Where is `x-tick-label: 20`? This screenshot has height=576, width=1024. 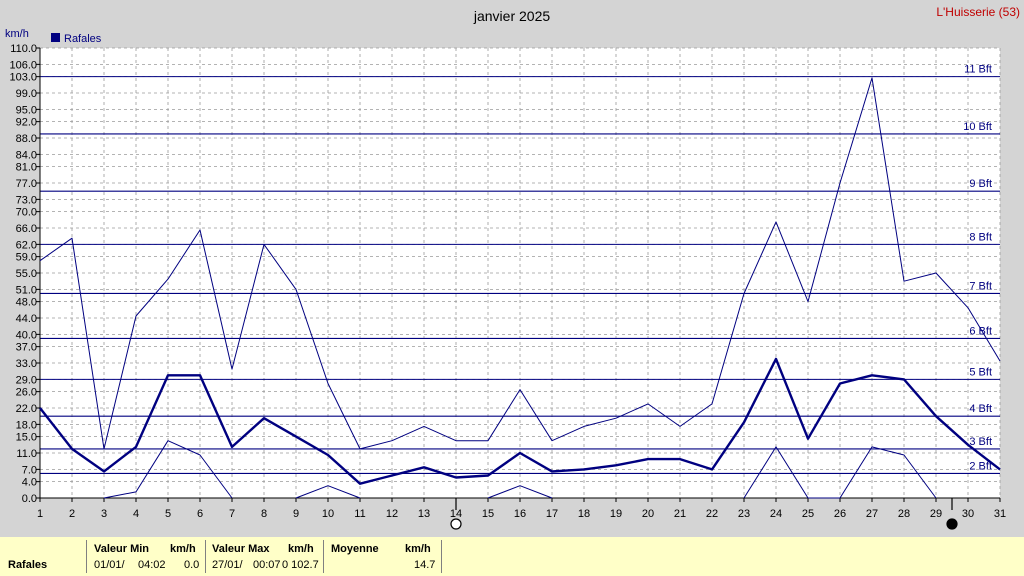
x-tick-label: 20 is located at coordinates (648, 514).